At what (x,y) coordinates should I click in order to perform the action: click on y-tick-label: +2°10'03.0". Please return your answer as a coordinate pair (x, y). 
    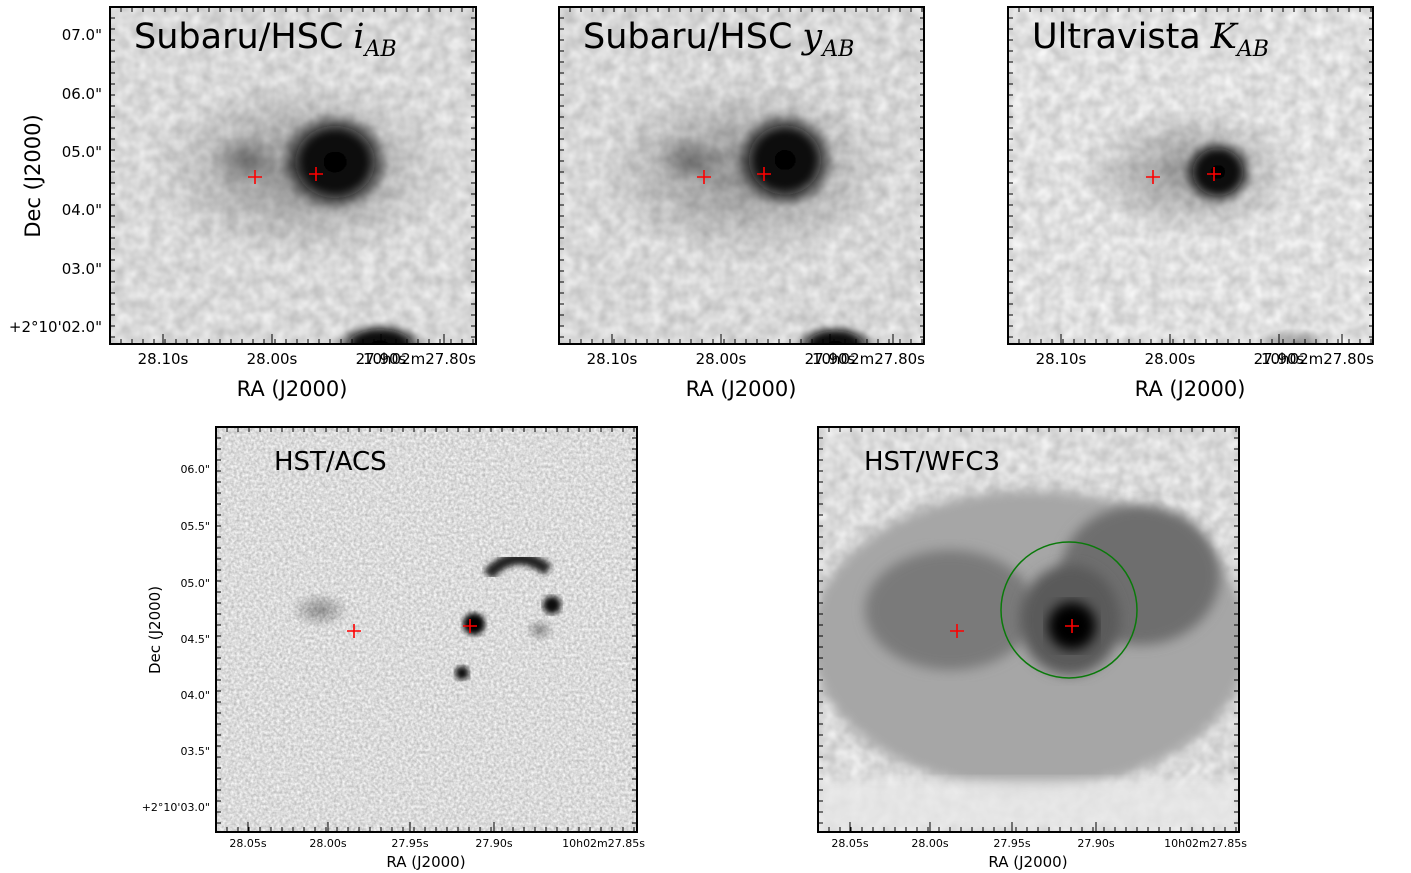
    Looking at the image, I should click on (176, 807).